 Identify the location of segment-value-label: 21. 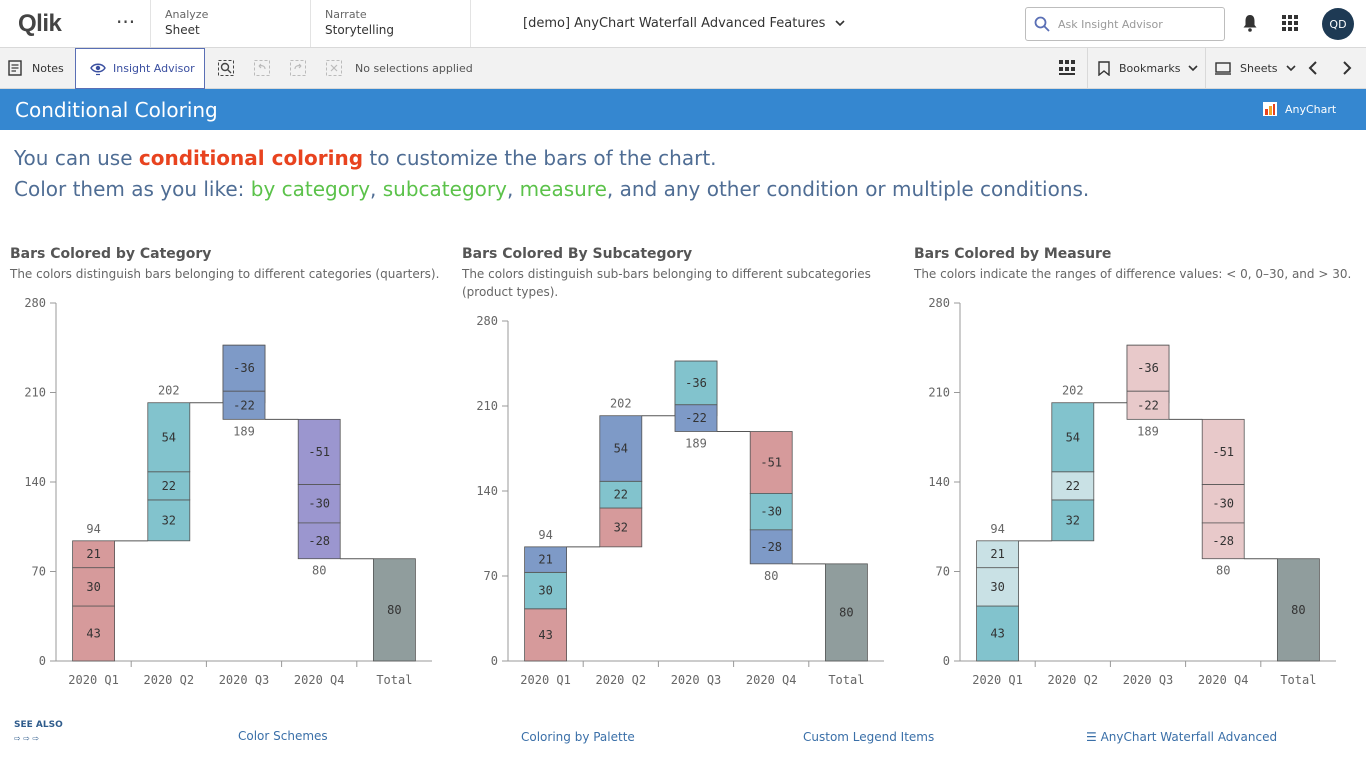
(545, 560).